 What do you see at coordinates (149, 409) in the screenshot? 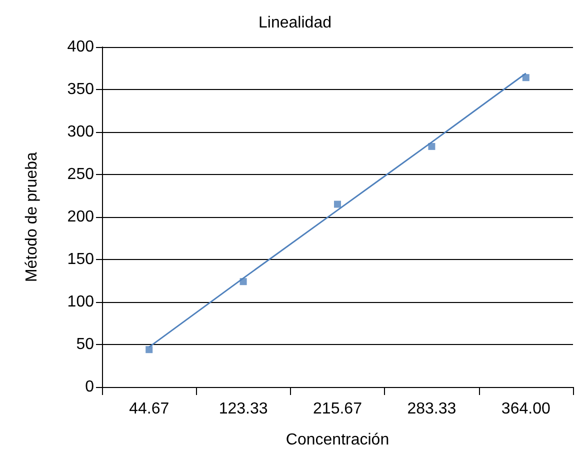
I see `x-tick-label: 44.67` at bounding box center [149, 409].